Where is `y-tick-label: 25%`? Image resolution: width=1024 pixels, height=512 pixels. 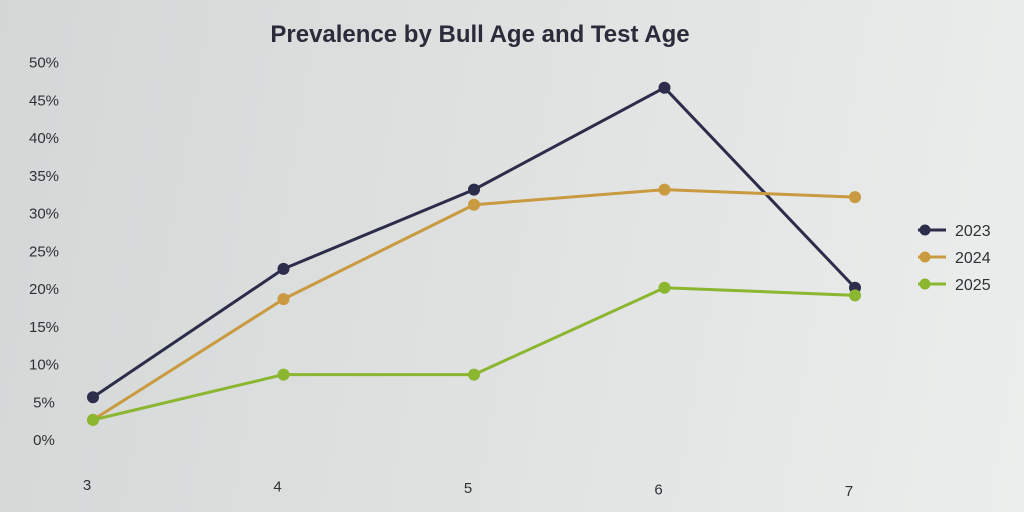
y-tick-label: 25% is located at coordinates (44, 251).